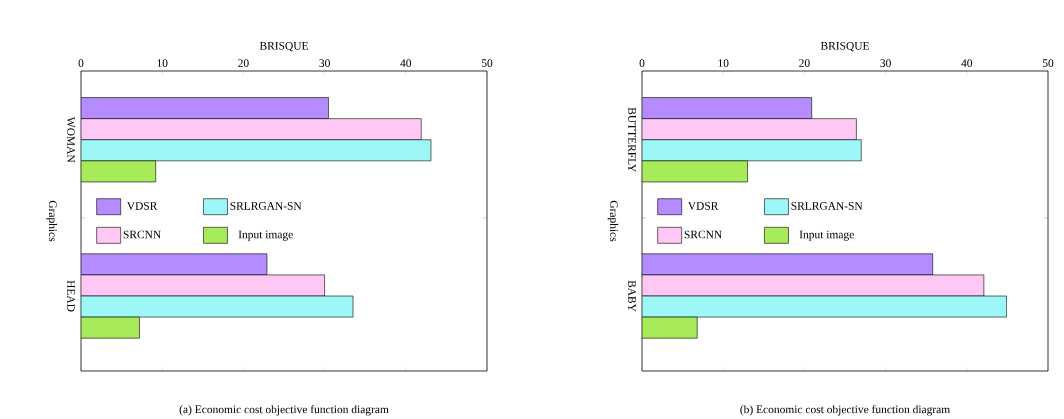  What do you see at coordinates (845, 410) in the screenshot?
I see `text: (b) Economic cost objective function diagram` at bounding box center [845, 410].